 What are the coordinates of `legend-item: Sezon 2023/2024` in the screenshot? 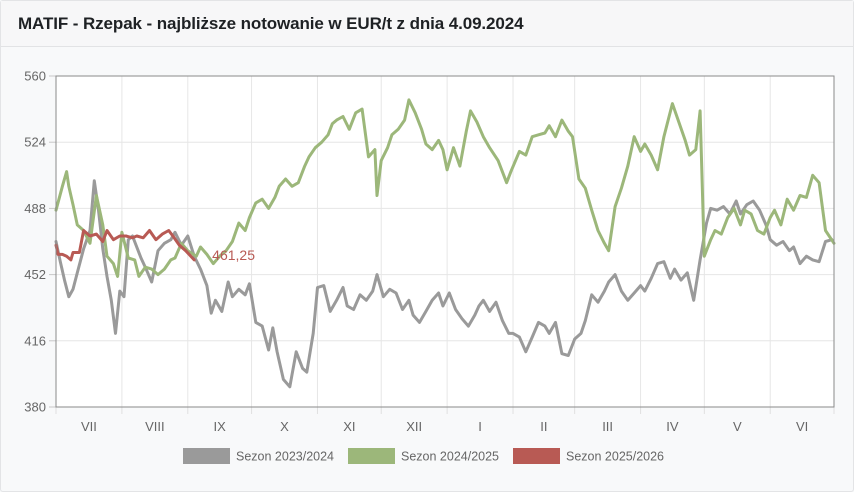 It's located at (258, 456).